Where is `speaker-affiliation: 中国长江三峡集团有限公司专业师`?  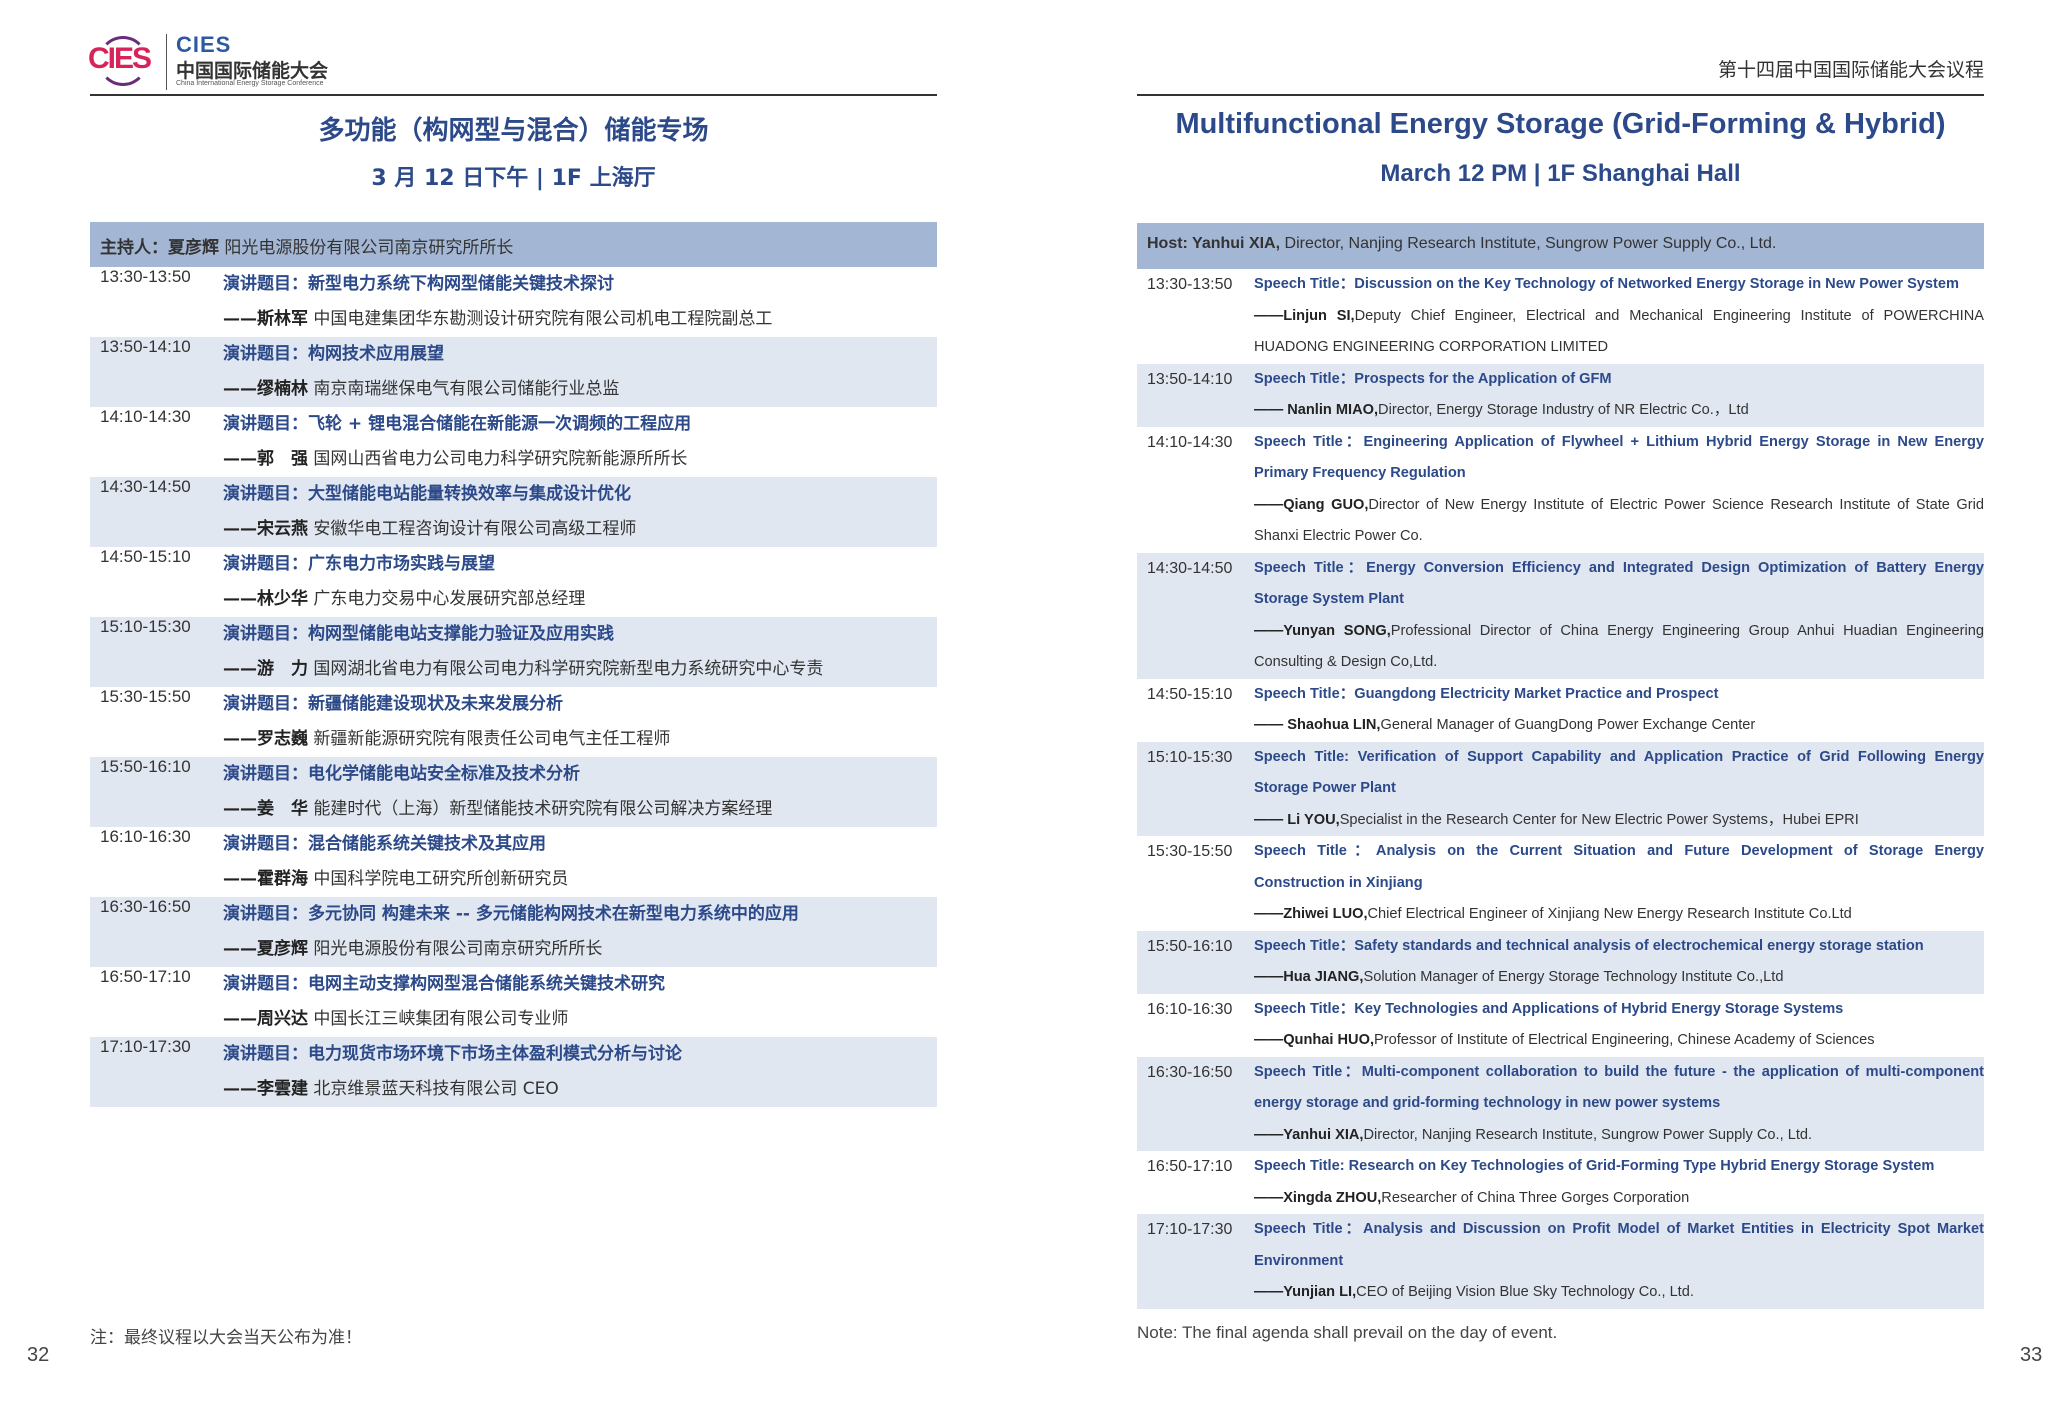
speaker-affiliation: 中国长江三峡集团有限公司专业师 is located at coordinates (441, 1019).